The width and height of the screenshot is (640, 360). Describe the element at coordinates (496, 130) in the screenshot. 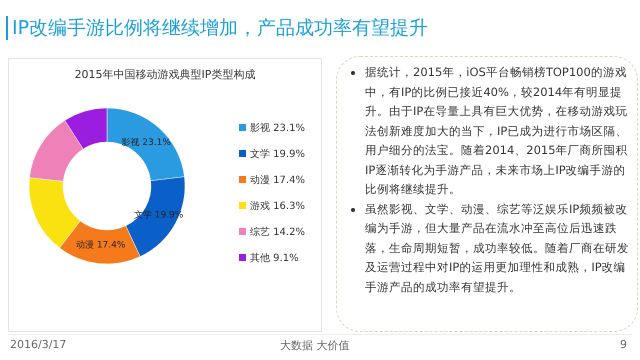

I see `text: 据统计，2015年，iOS平台畅销榜TOP100的游戏中，有IP的比例已接近40%，较2014年有明显提升。由于IP在导量上具有巨大优势，在移动游戏玩法创新难度加大的当下，IP已成为进行市场区隔、用户细分的法宝。随着2014、2015年厂商所囤积IP逐渐转化为手游产品，未来市场上IP改编手游的比例将继续提升。` at that location.